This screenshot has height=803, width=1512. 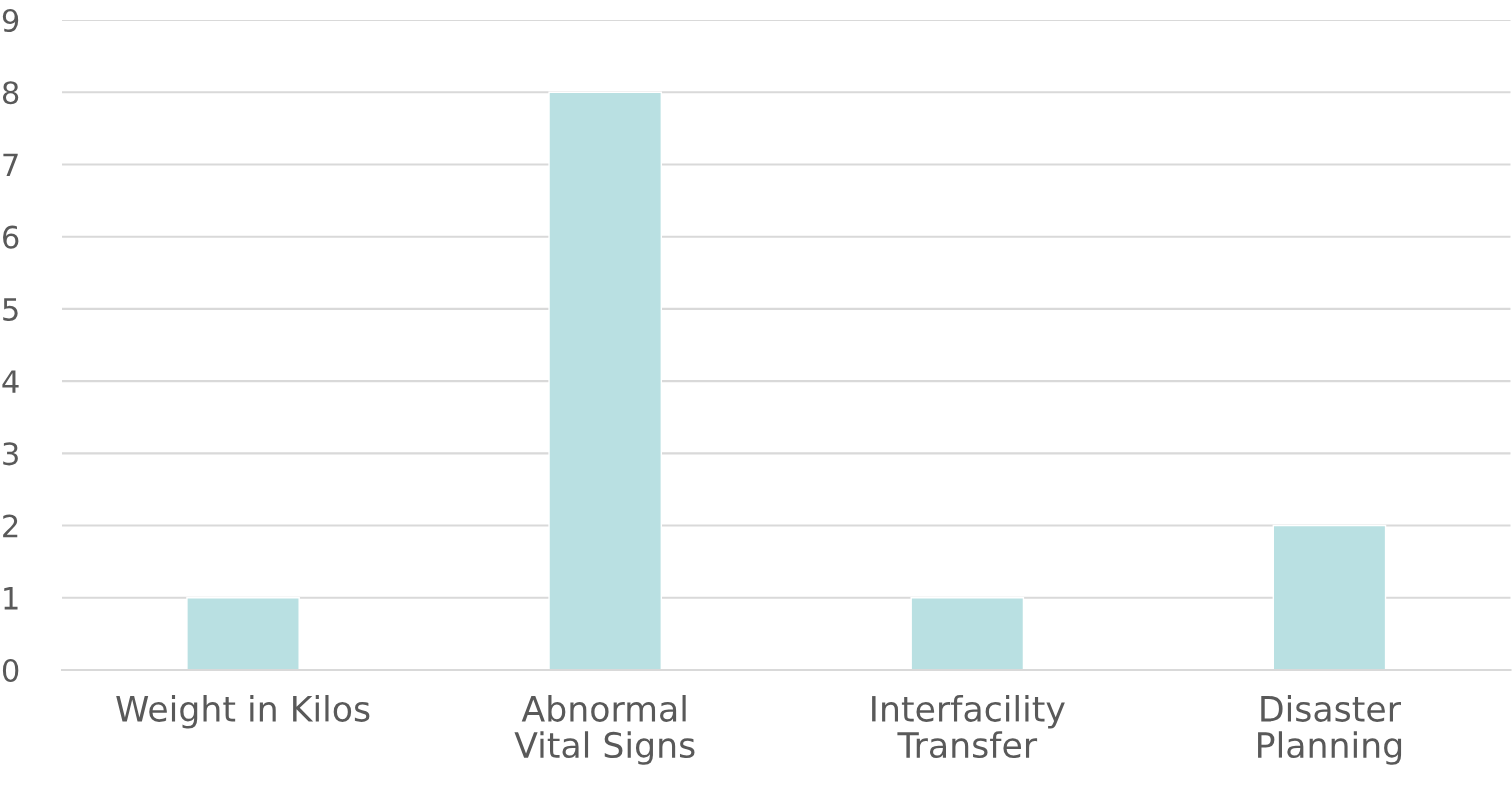 What do you see at coordinates (10, 20) in the screenshot?
I see `y-tick-label: 9` at bounding box center [10, 20].